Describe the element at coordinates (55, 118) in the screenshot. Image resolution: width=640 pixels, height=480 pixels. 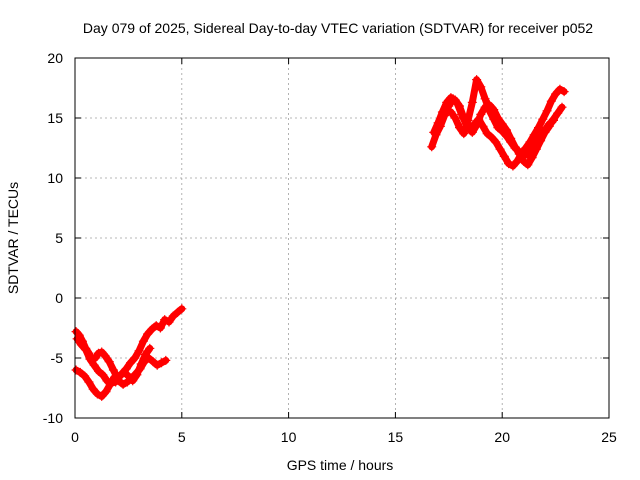
I see `y-tick-label: 15` at that location.